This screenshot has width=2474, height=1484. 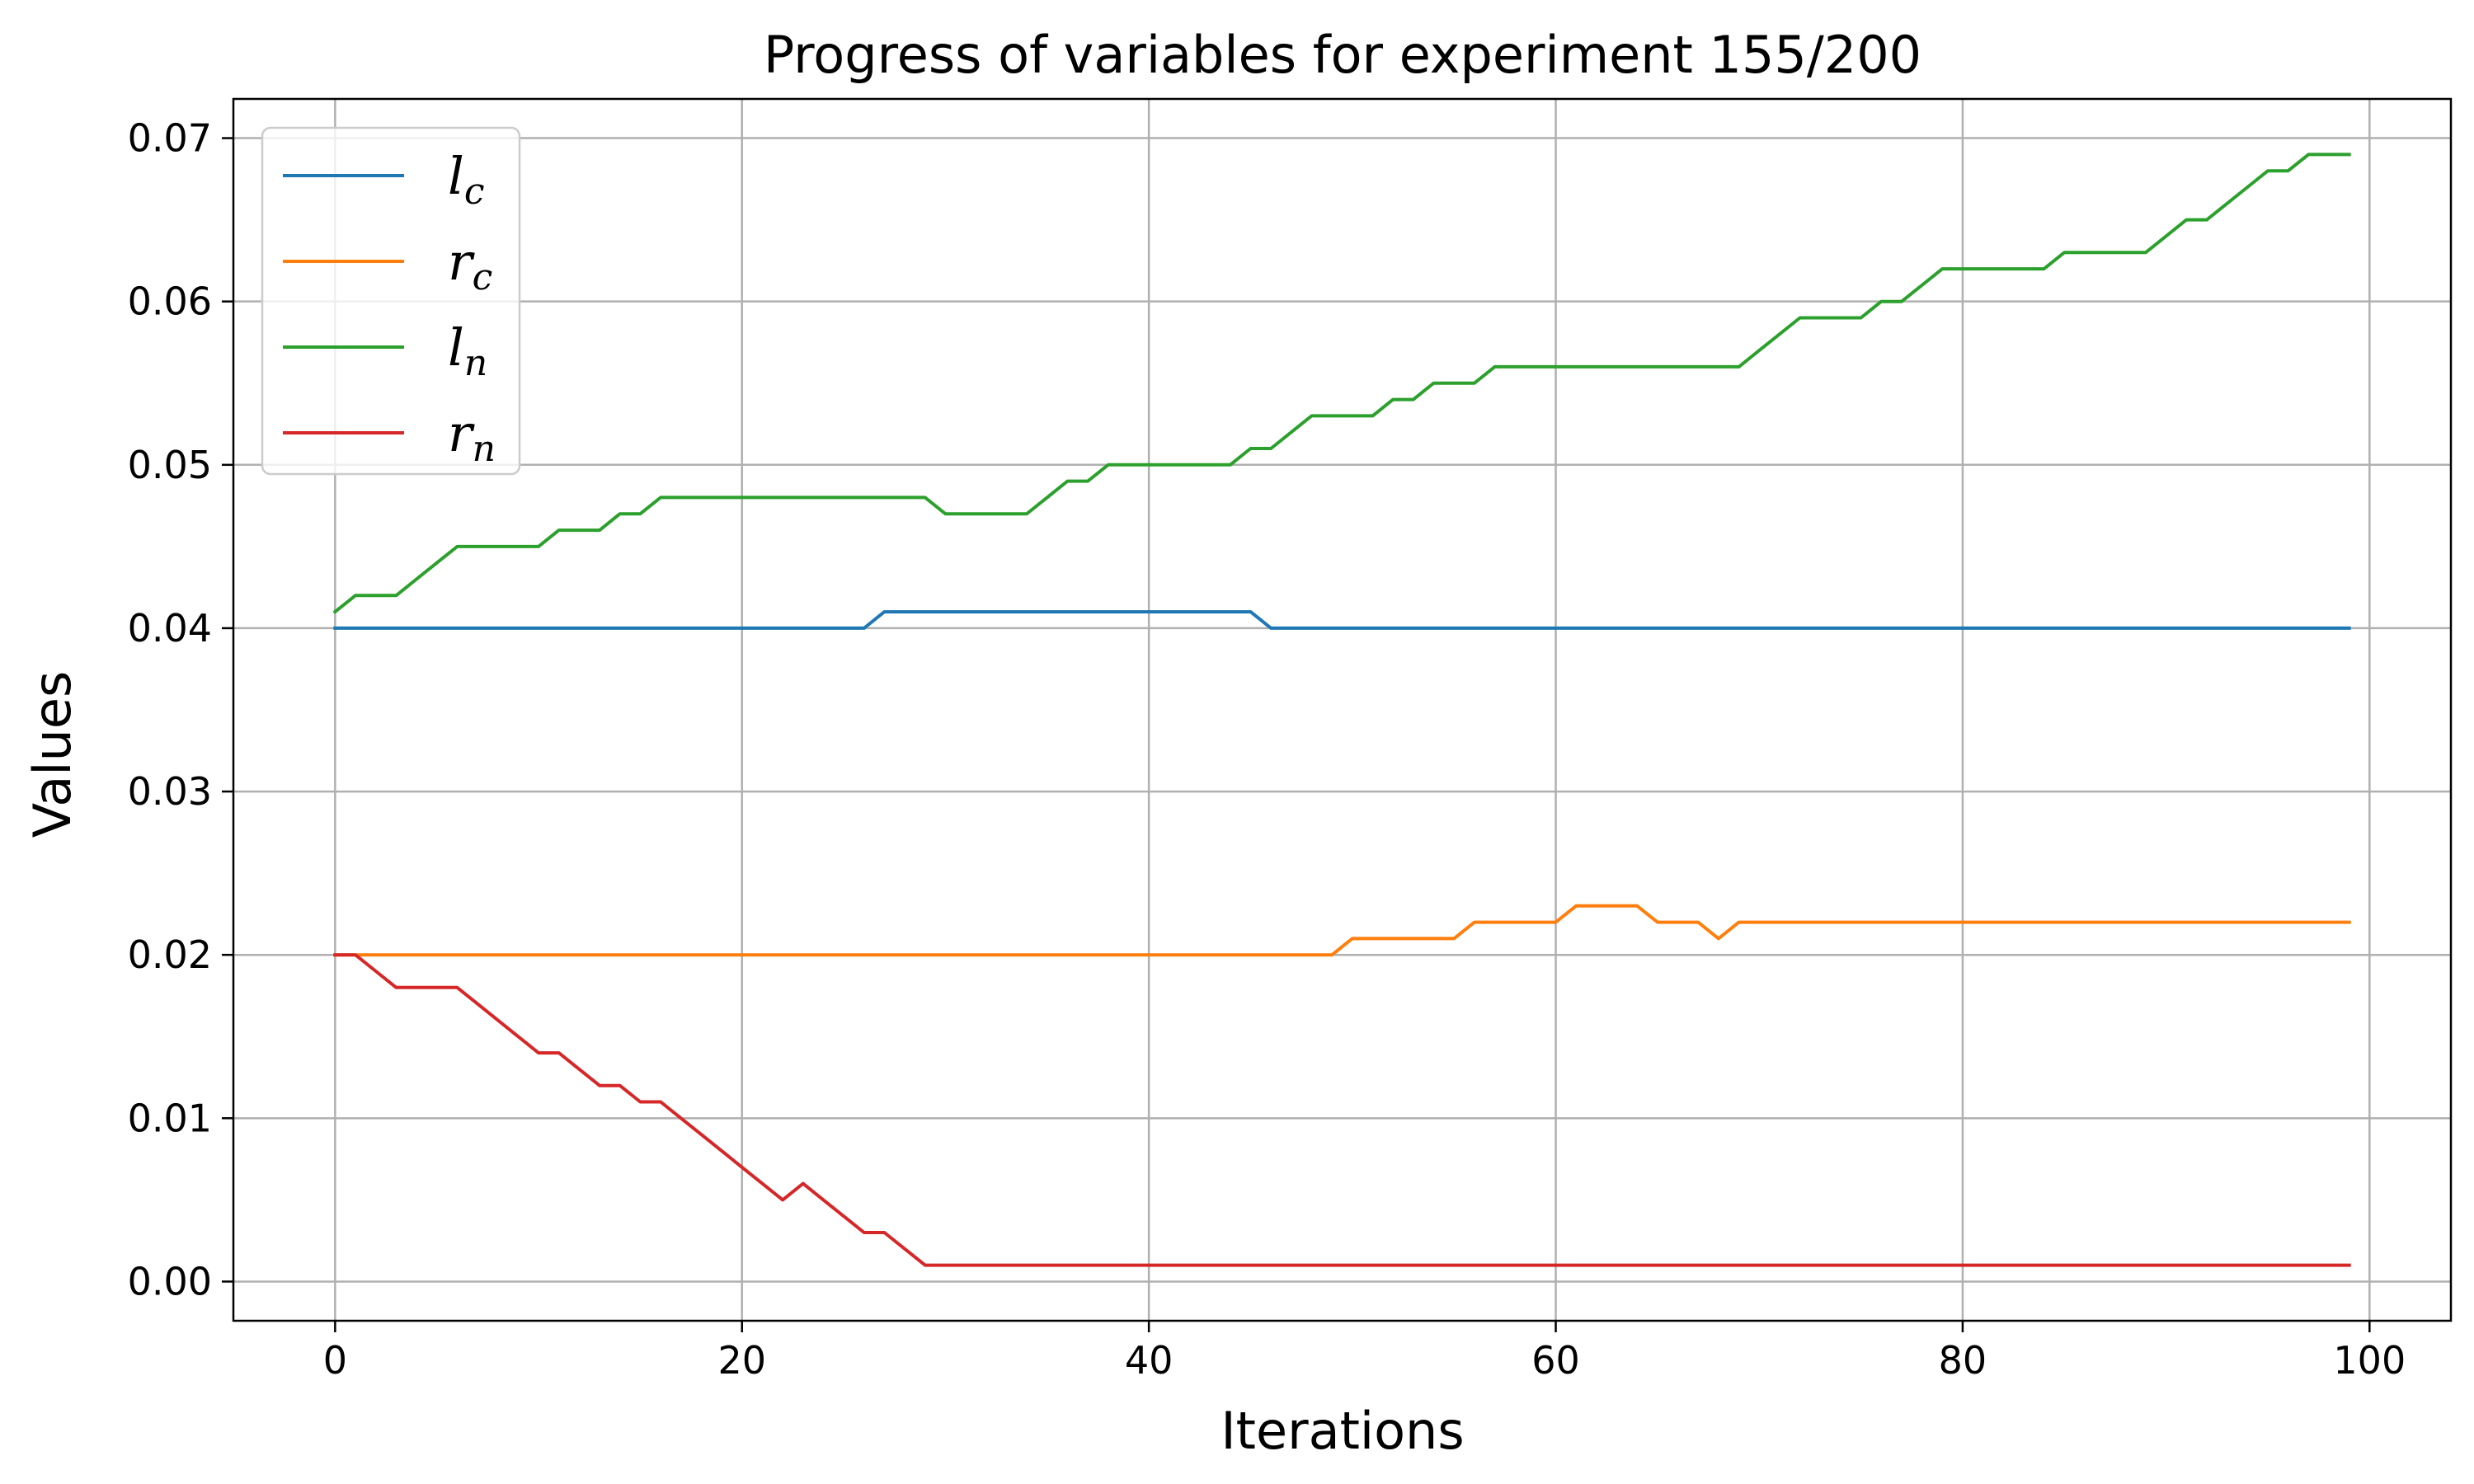 I want to click on legend-label-r-n: rn, so click(x=472, y=436).